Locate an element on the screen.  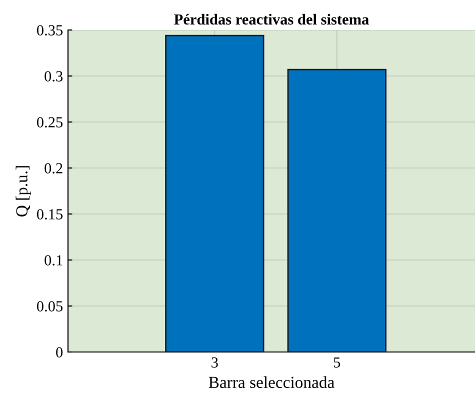
y-tick-label: 0.15 is located at coordinates (49, 214).